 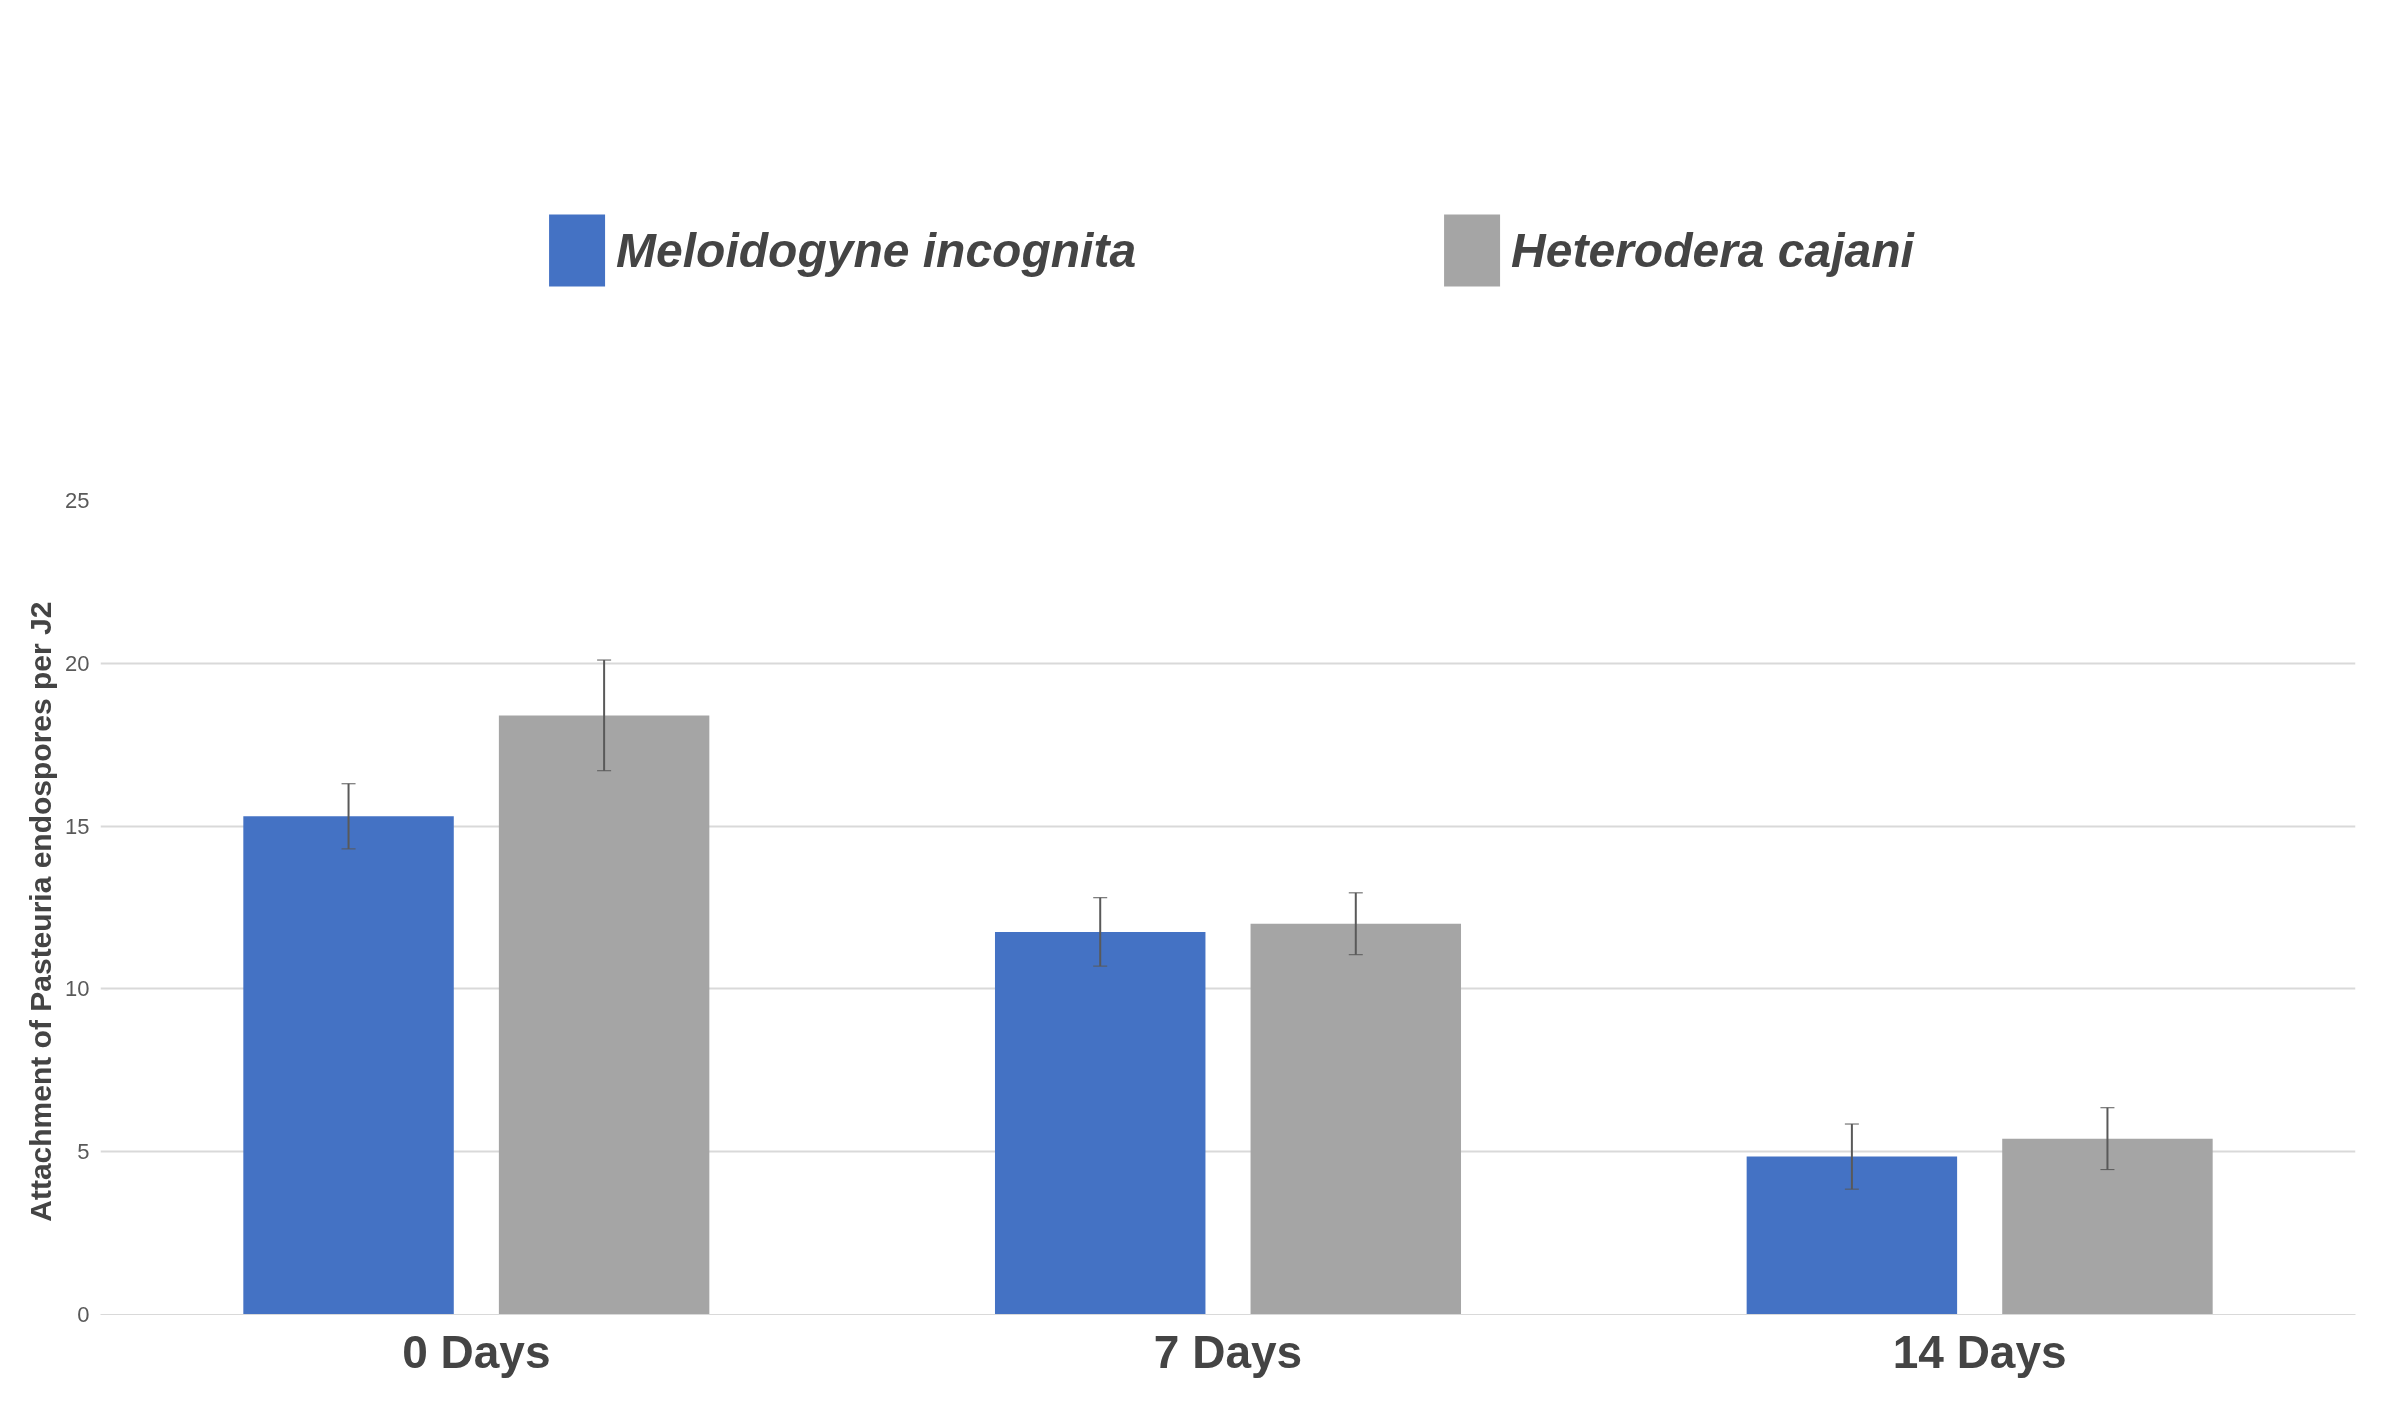 I want to click on x-tick-label: 14 Days, so click(x=1979, y=1351).